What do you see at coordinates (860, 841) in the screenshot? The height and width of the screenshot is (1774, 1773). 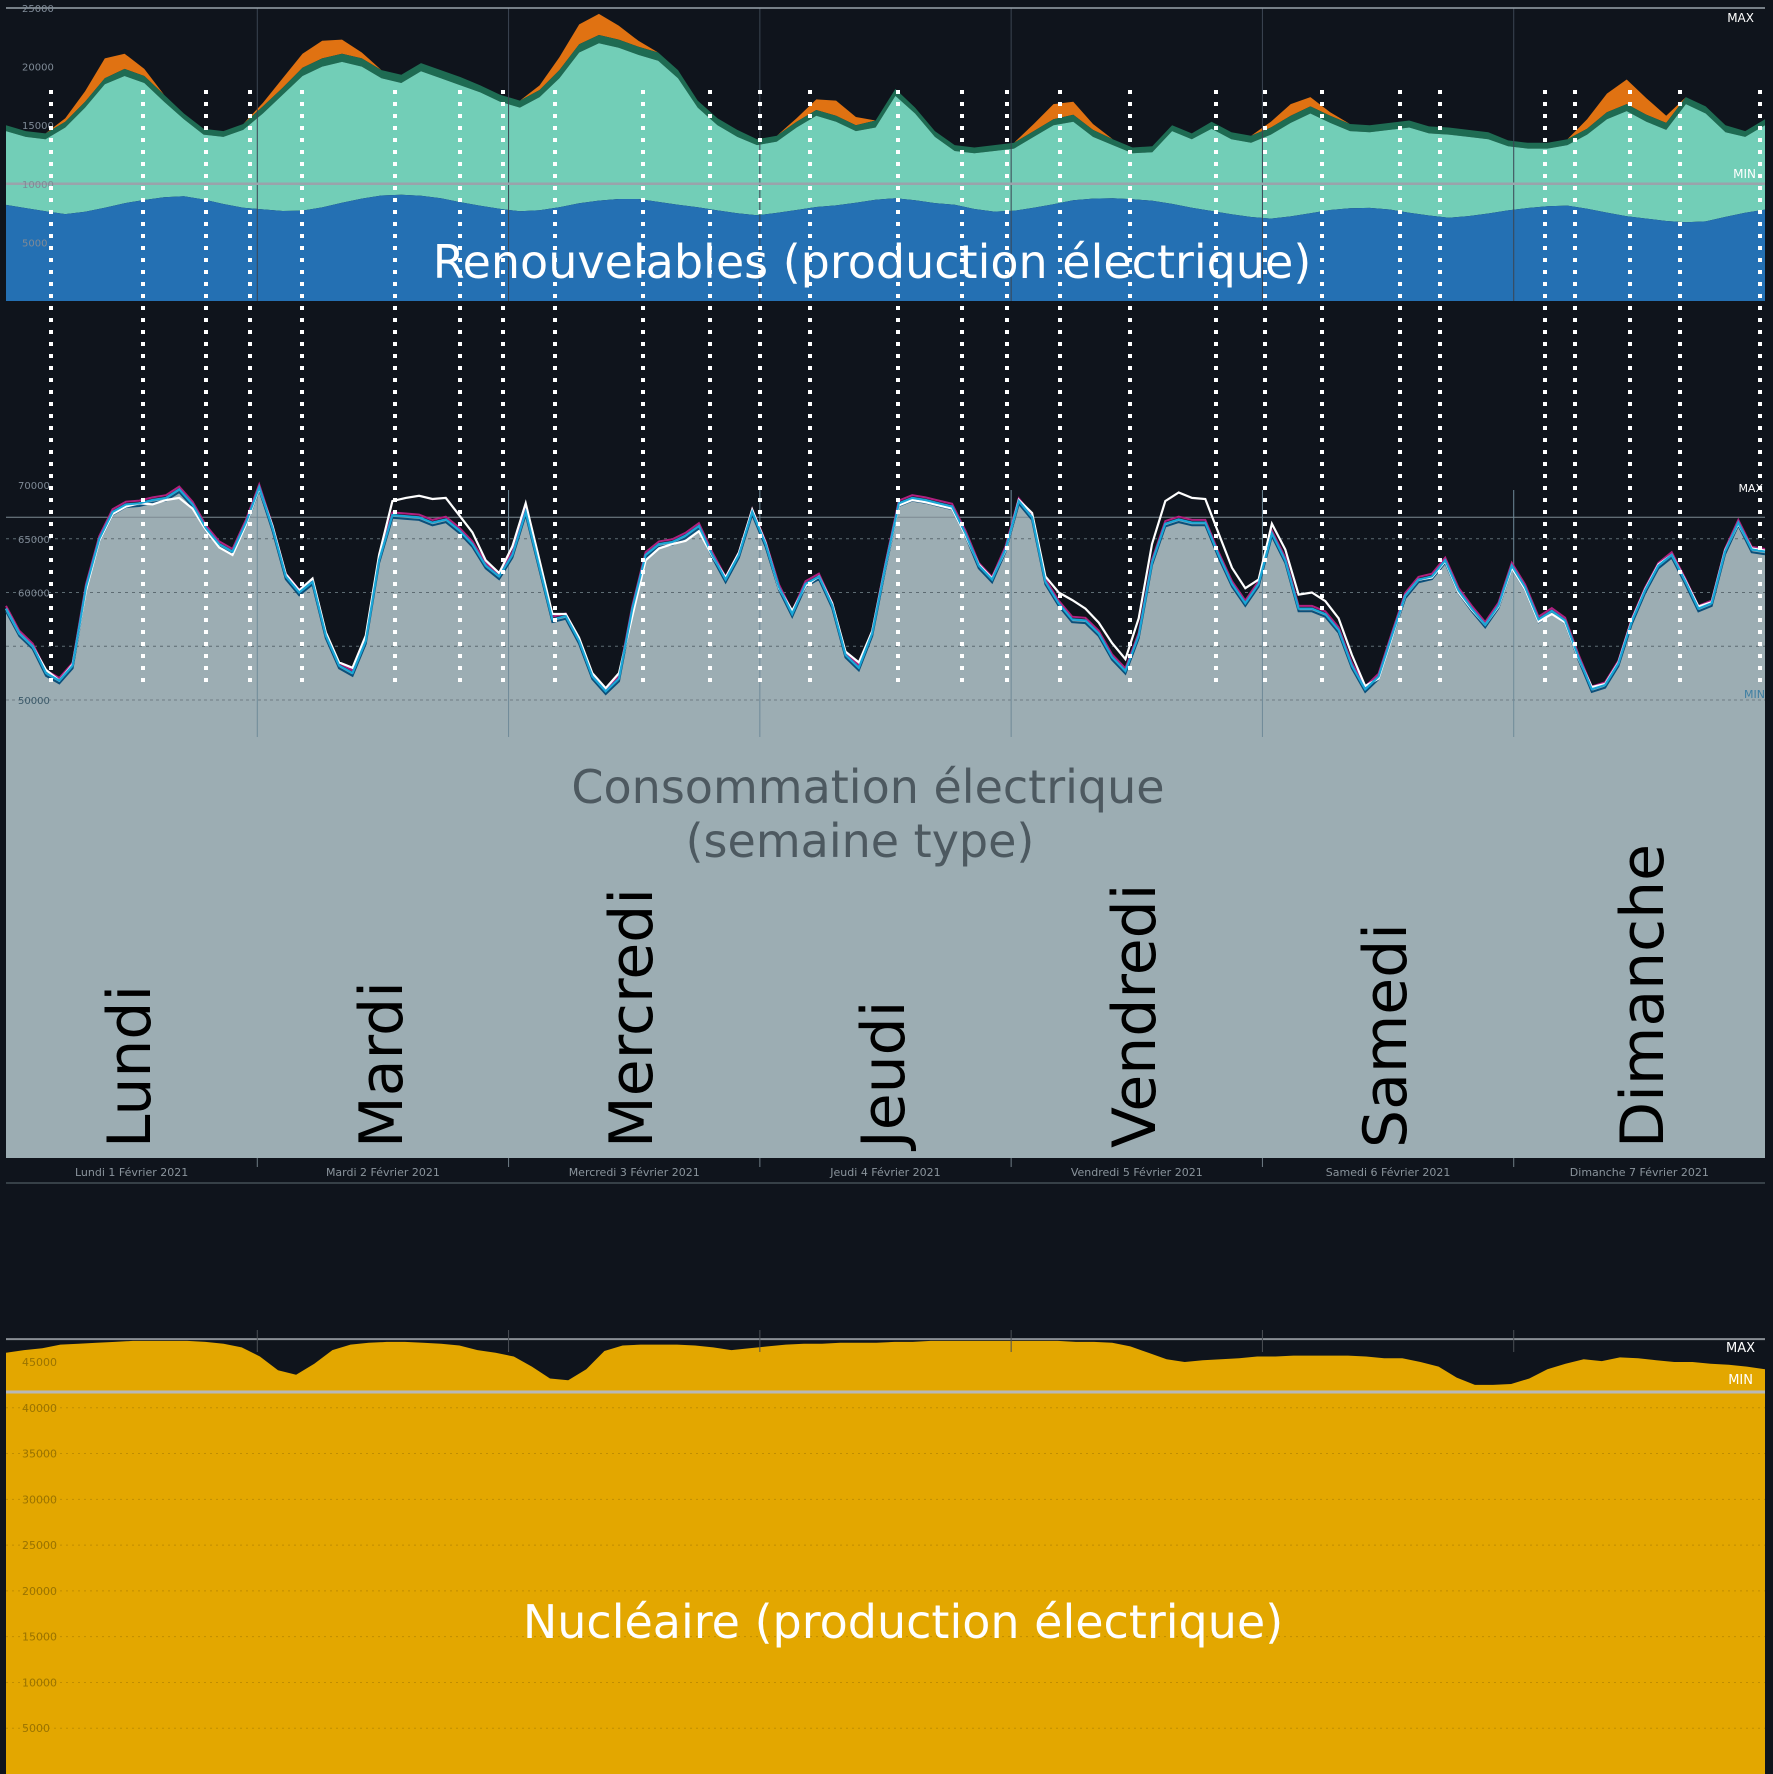 I see `consumption-subtitle: (semaine type)` at bounding box center [860, 841].